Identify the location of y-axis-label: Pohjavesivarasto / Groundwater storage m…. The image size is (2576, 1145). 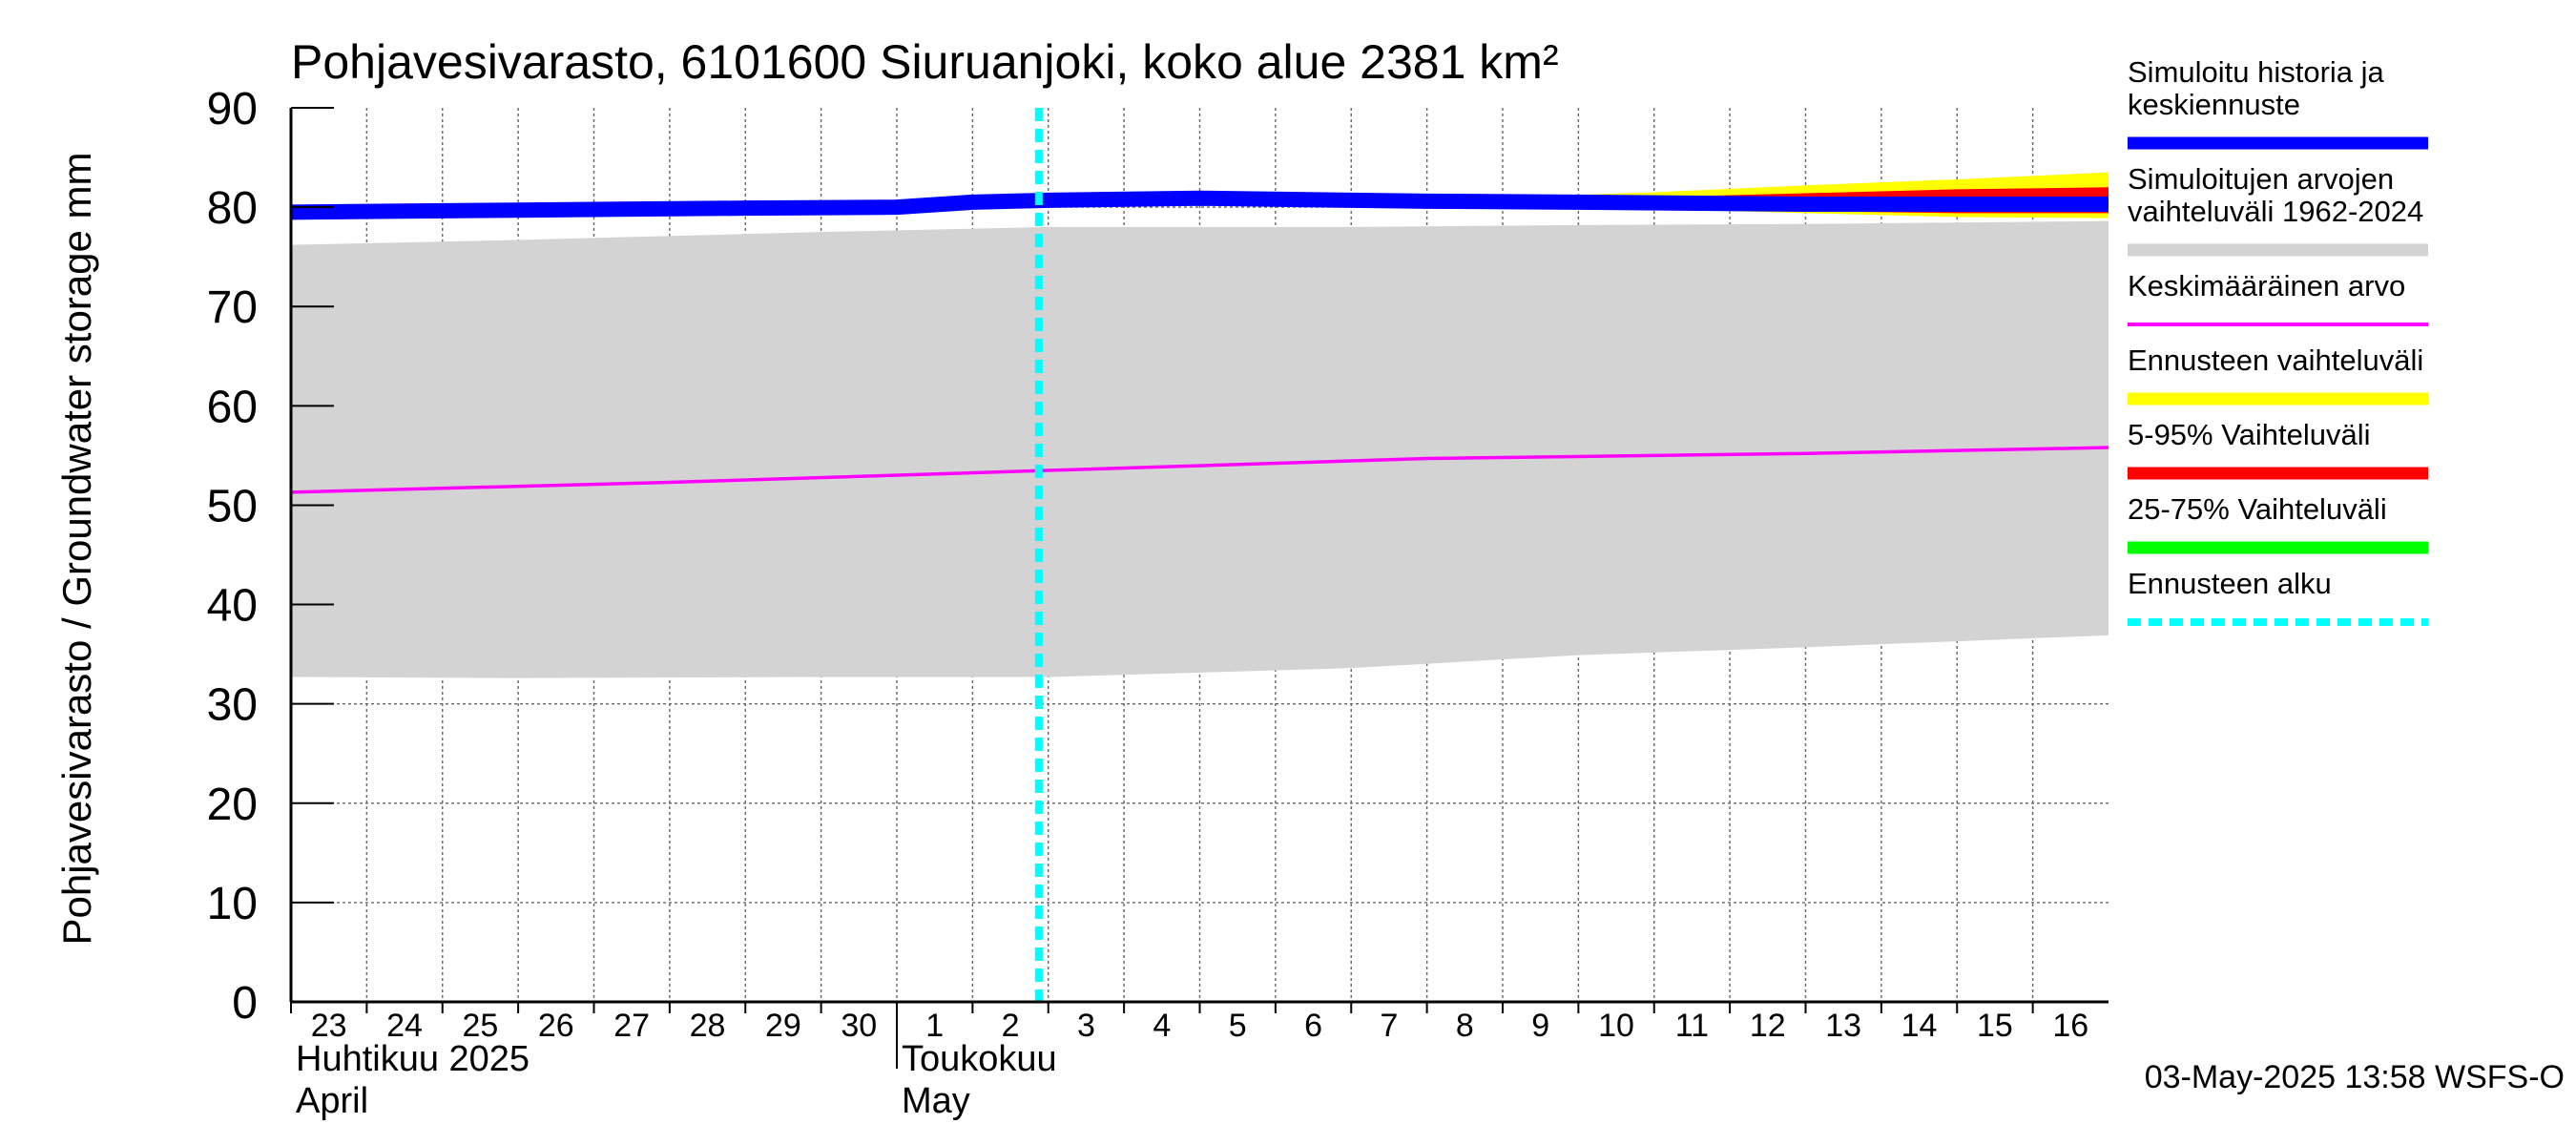
(76, 548).